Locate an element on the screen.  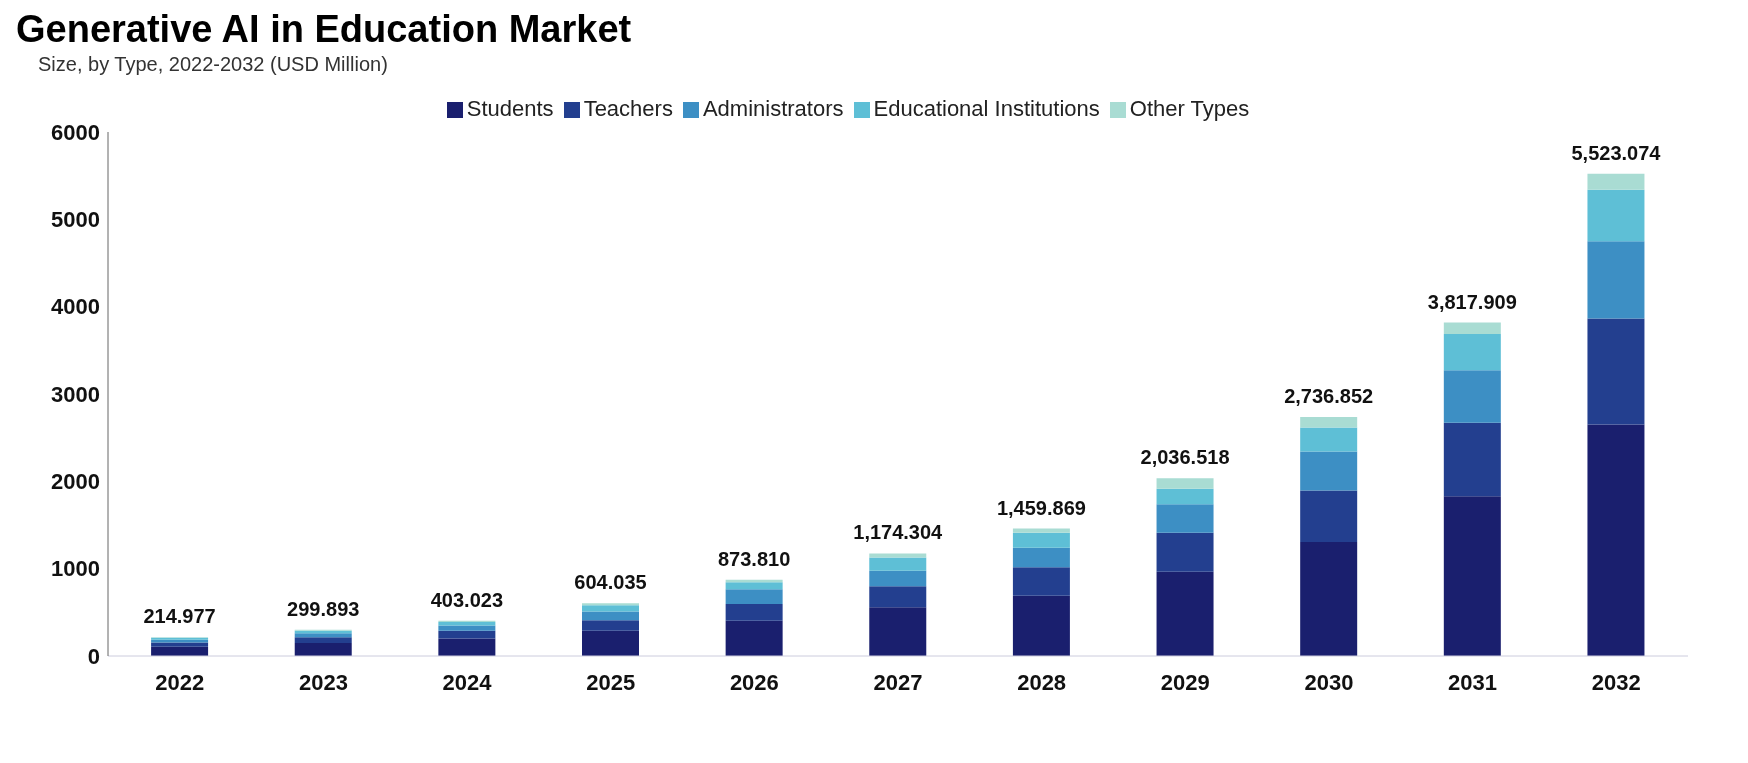
total-label: 3,817.909 is located at coordinates (1472, 301).